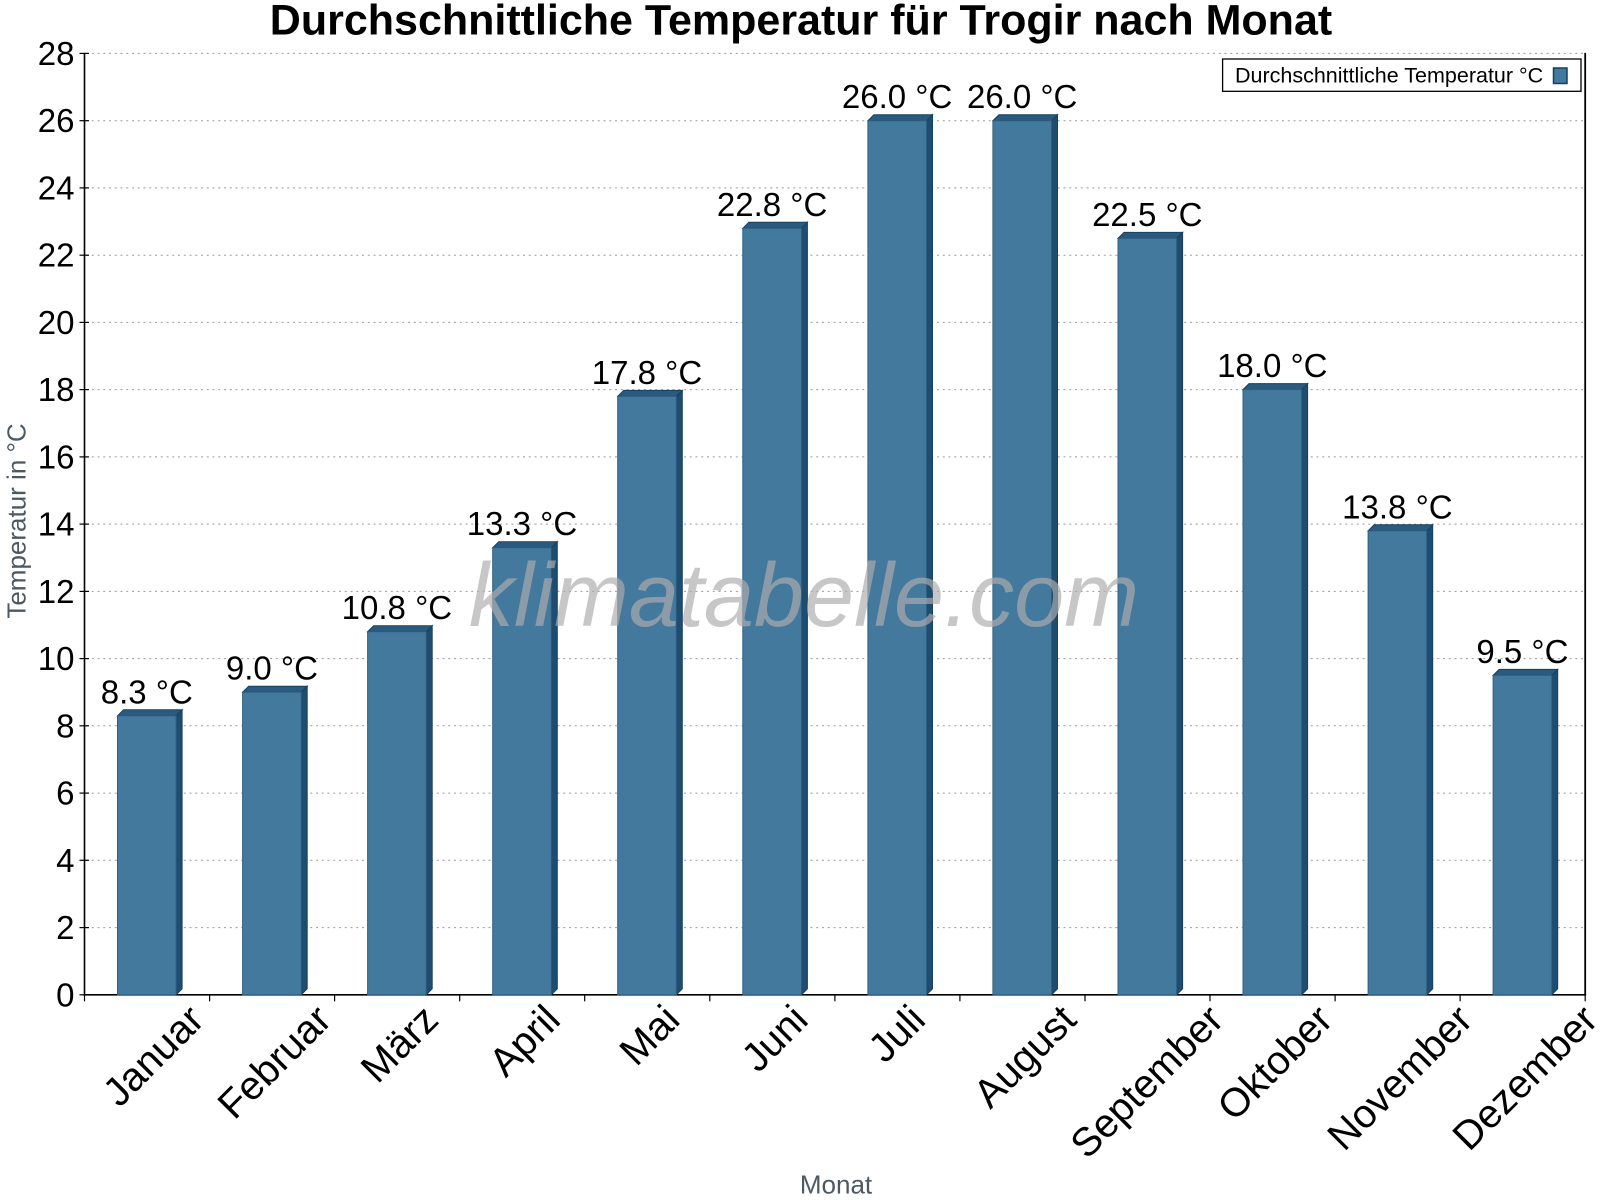  I want to click on svg-text: 26, so click(56, 120).